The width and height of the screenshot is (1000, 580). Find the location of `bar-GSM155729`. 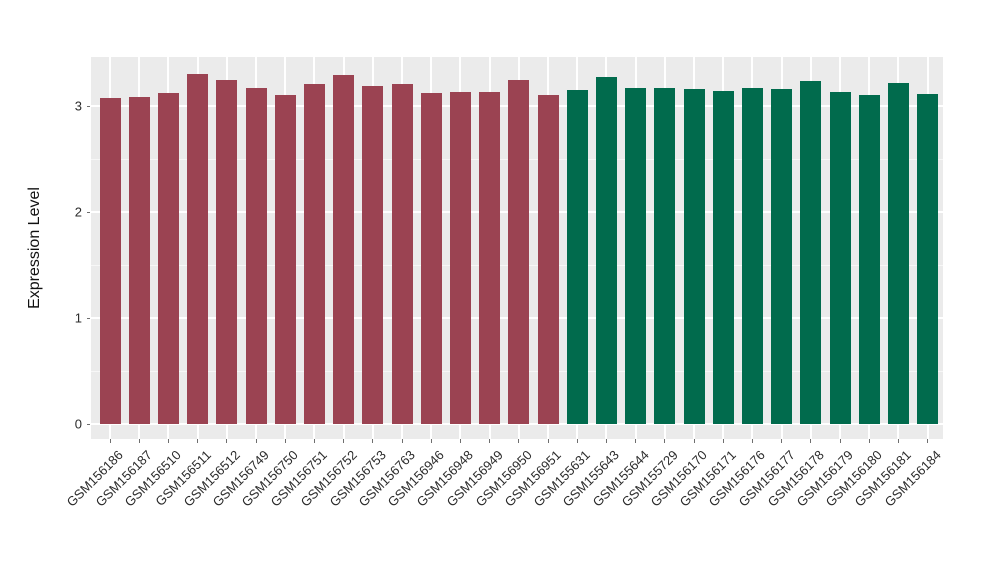

bar-GSM155729 is located at coordinates (665, 256).